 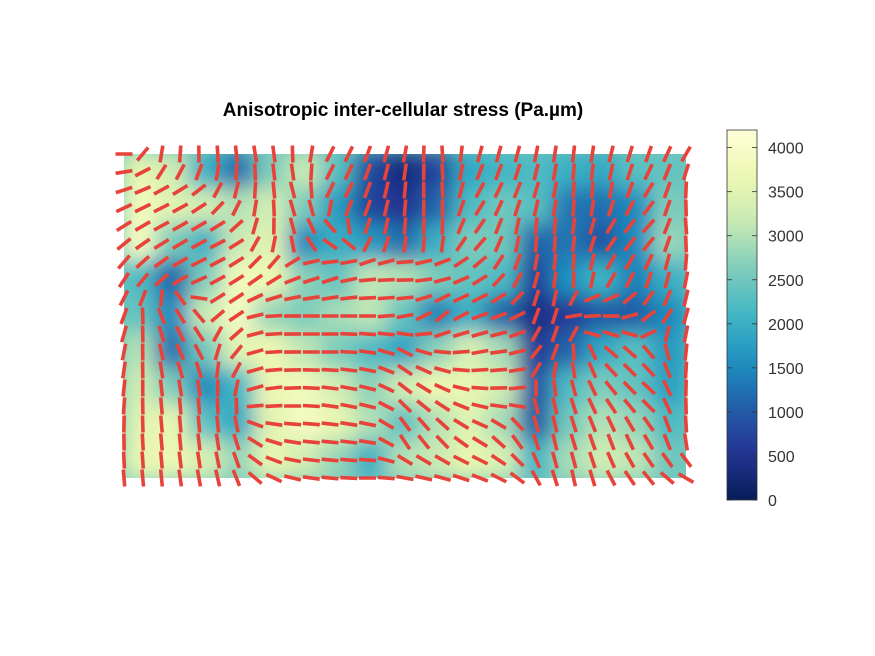 What do you see at coordinates (240, 173) in the screenshot?
I see `heatmap-cell` at bounding box center [240, 173].